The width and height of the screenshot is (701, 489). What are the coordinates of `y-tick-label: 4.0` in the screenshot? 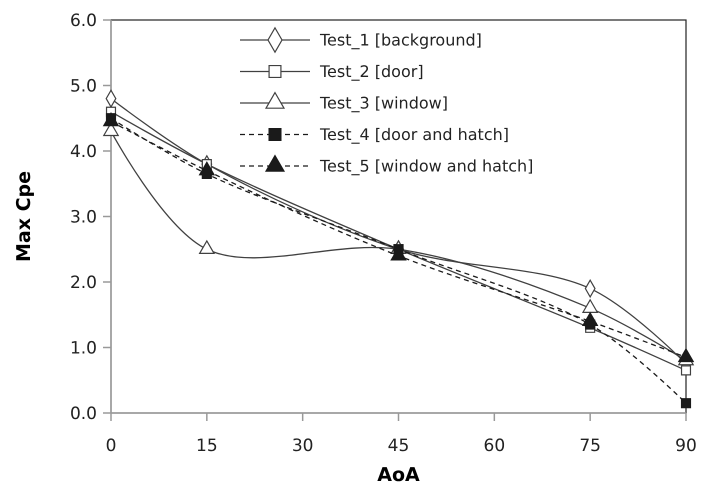 It's located at (83, 152).